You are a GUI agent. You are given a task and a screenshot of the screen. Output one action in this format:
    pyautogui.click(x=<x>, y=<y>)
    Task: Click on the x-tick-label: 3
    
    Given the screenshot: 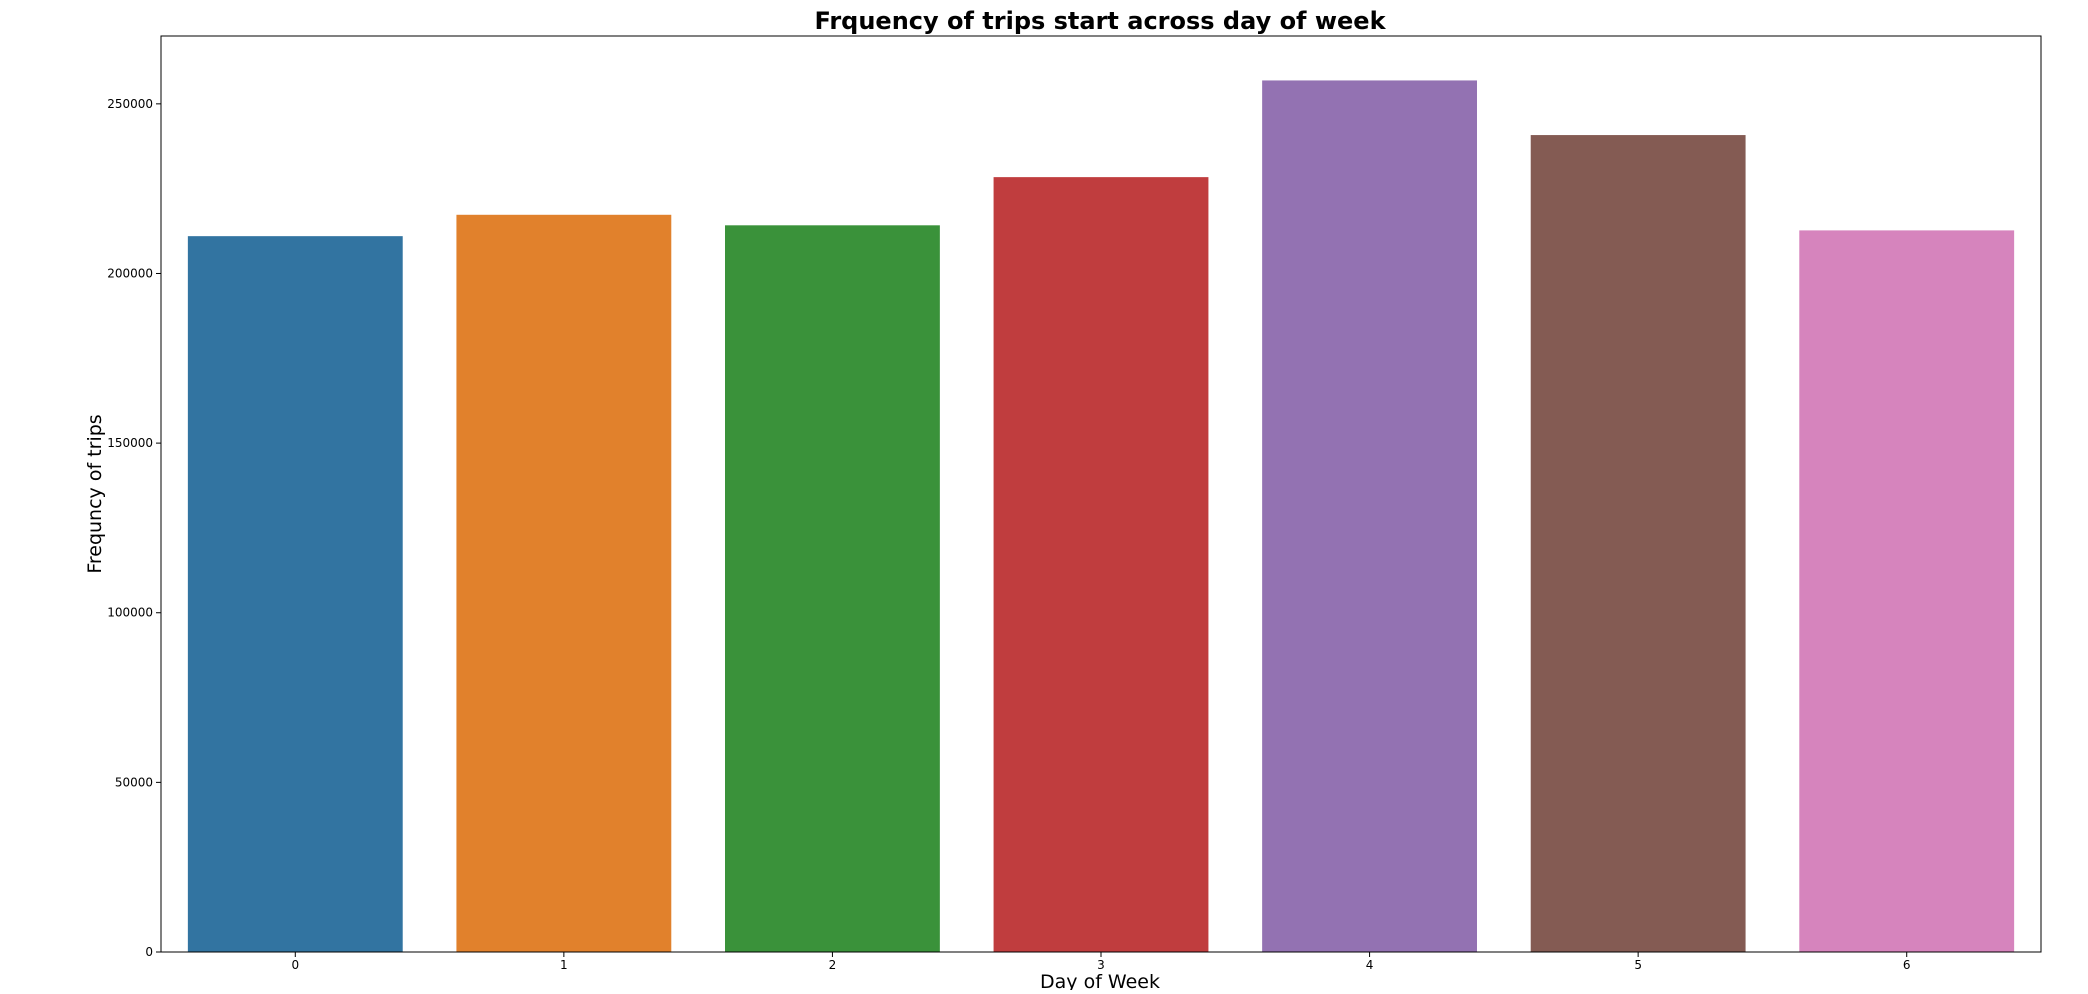 What is the action you would take?
    pyautogui.click(x=1101, y=965)
    